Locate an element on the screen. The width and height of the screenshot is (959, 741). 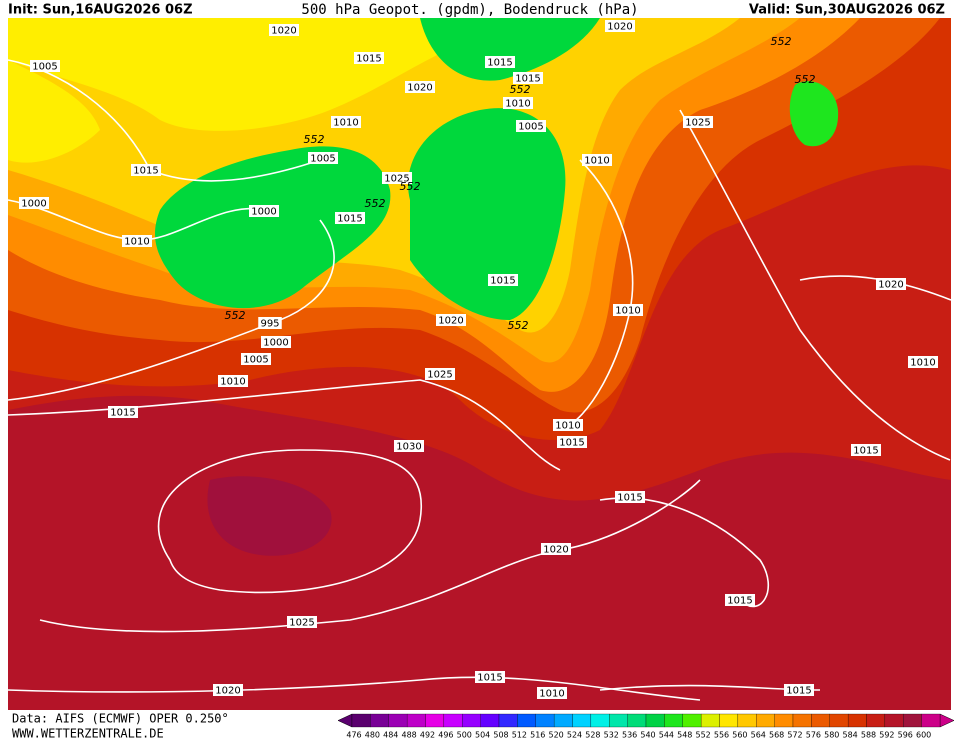
colorbar-label: 516 is located at coordinates (537, 735).